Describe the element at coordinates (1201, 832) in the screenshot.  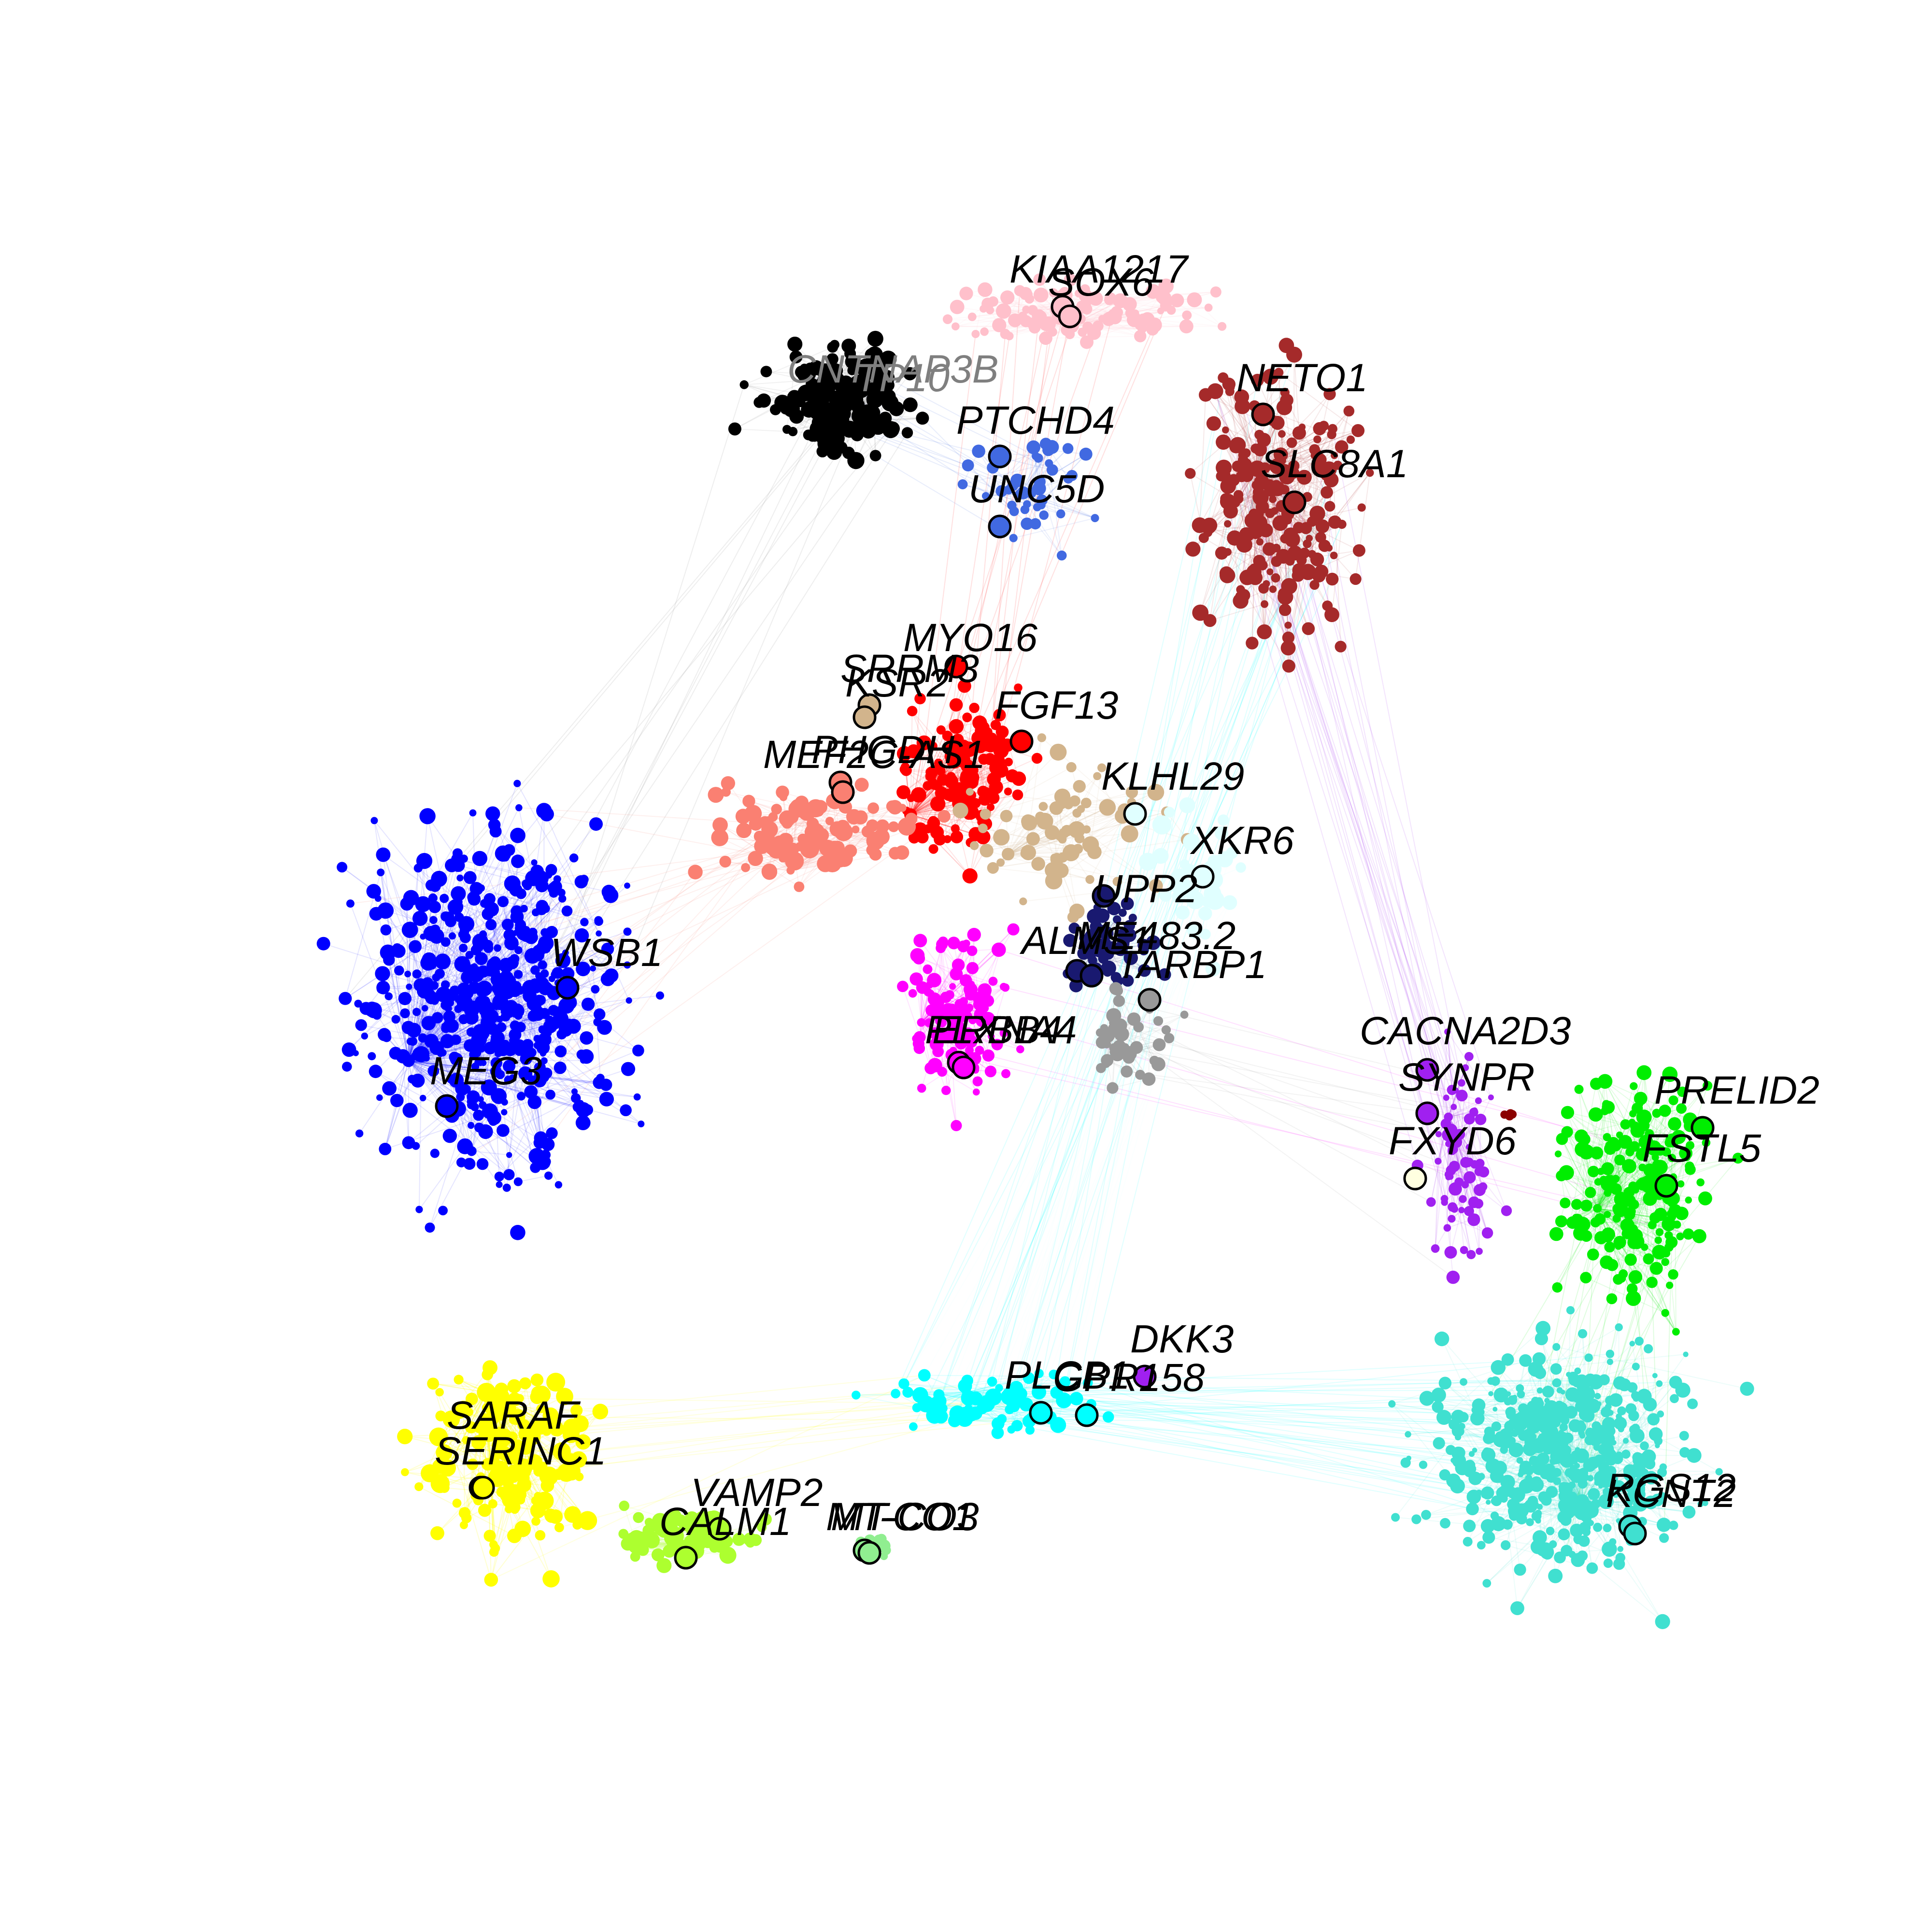
I see `edge-lightcyan` at that location.